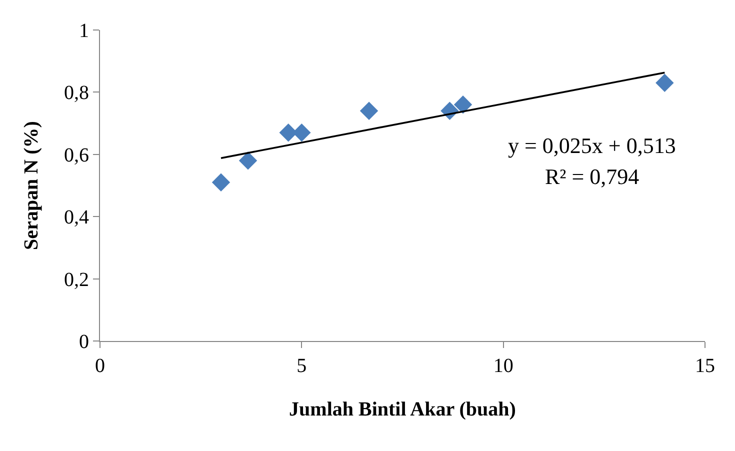 This screenshot has height=451, width=735. I want to click on y-tick-label: 0,4, so click(76, 217).